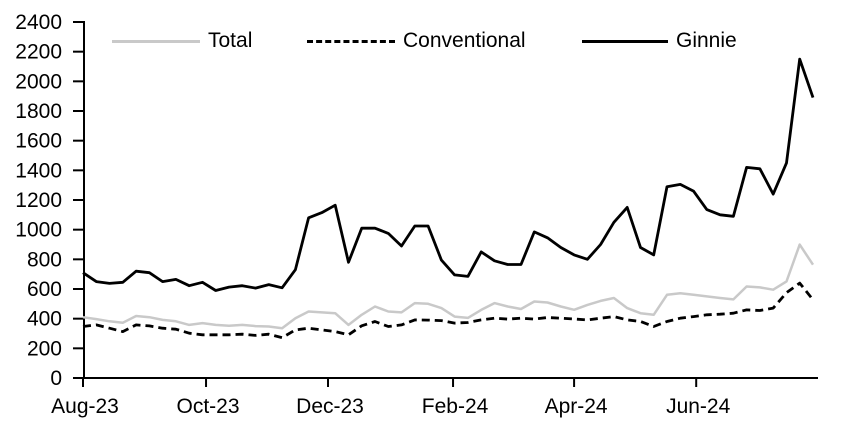 This screenshot has height=429, width=852. I want to click on y-axis-label: 1000, so click(38, 230).